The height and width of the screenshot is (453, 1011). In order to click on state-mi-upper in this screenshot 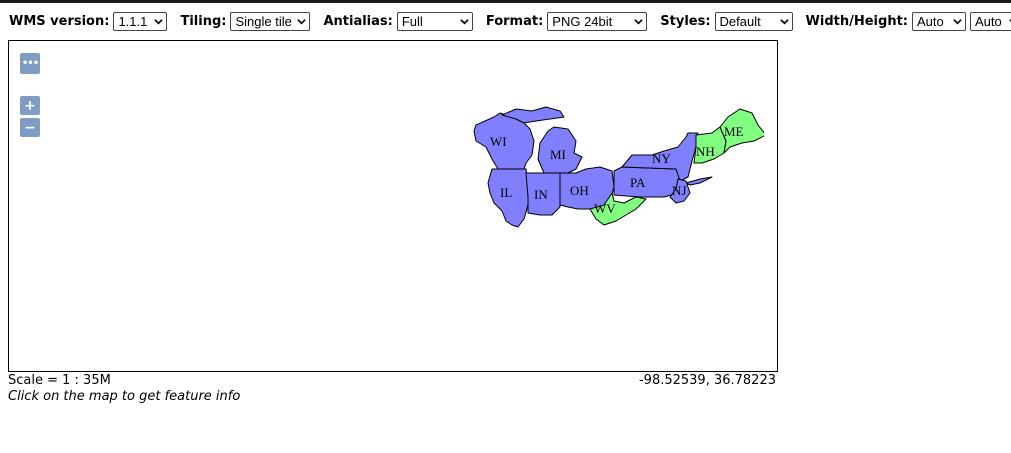, I will do `click(533, 115)`.